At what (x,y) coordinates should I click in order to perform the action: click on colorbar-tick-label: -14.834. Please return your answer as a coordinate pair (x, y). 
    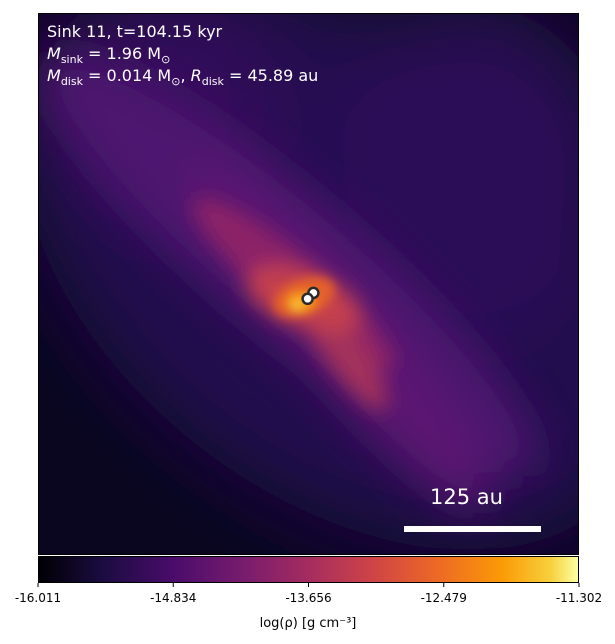
    Looking at the image, I should click on (173, 598).